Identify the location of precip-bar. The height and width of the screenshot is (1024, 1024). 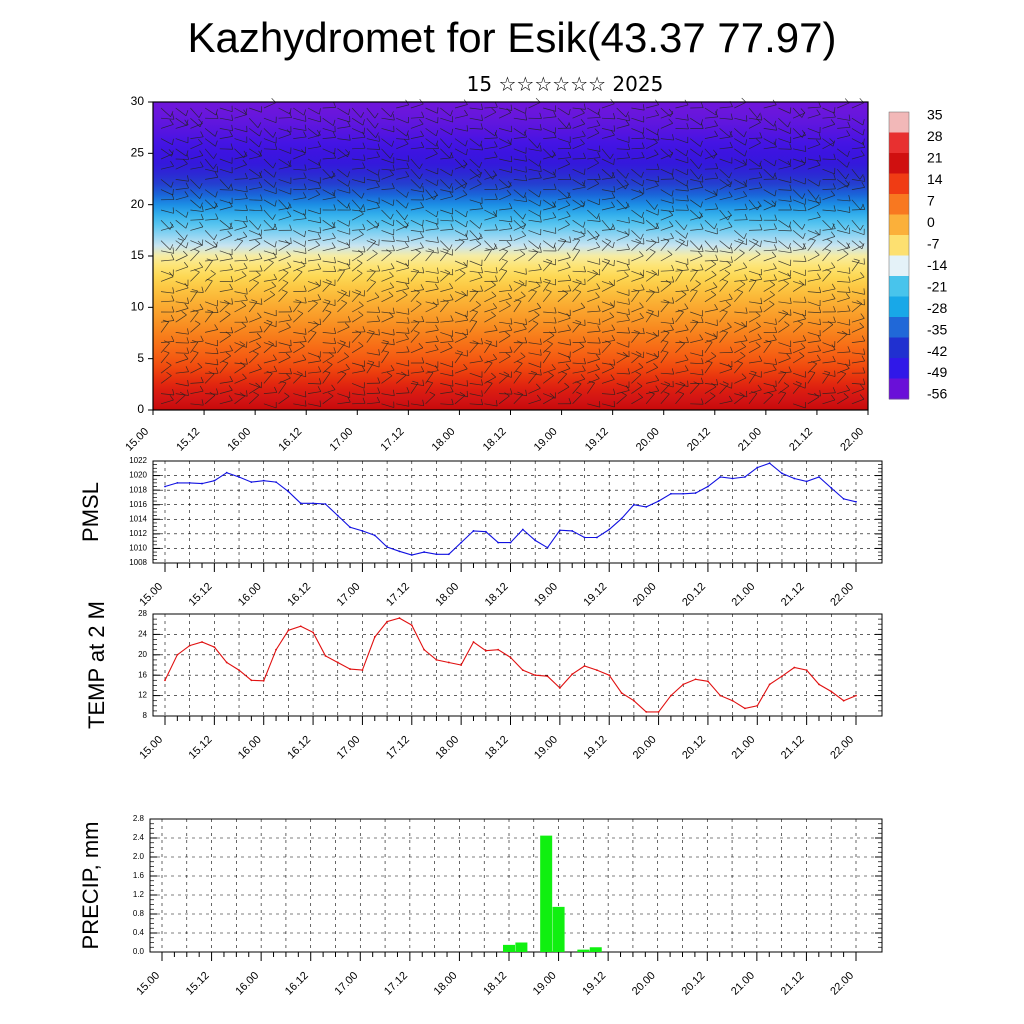
(583, 950).